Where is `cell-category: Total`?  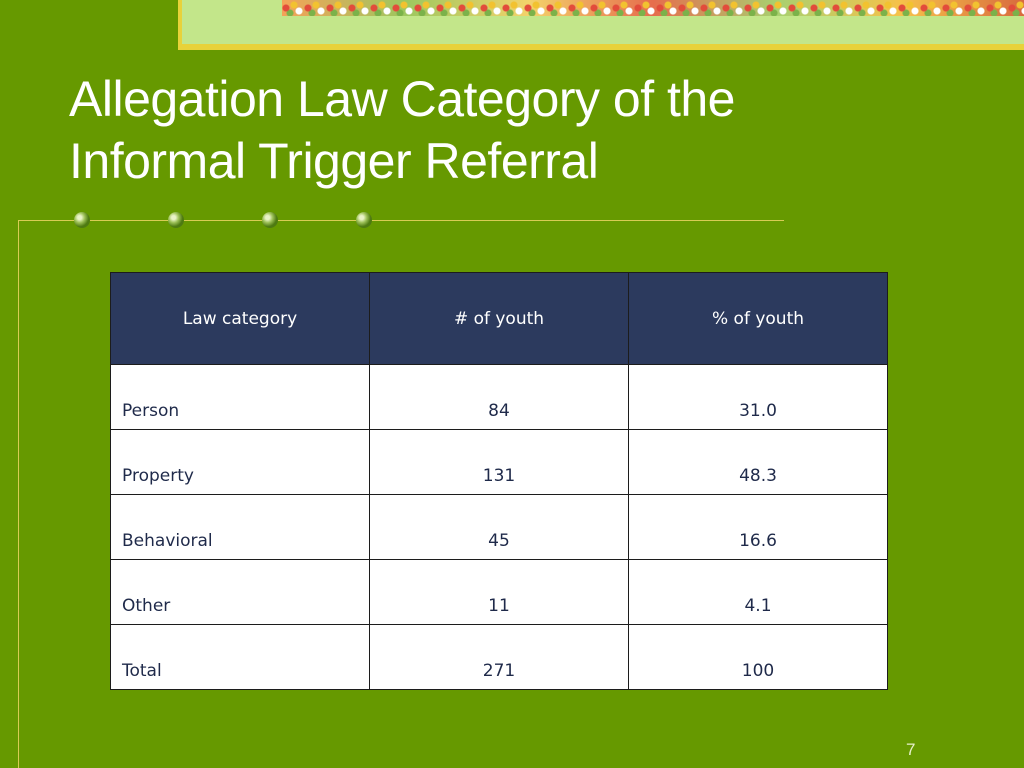
cell-category: Total is located at coordinates (240, 657).